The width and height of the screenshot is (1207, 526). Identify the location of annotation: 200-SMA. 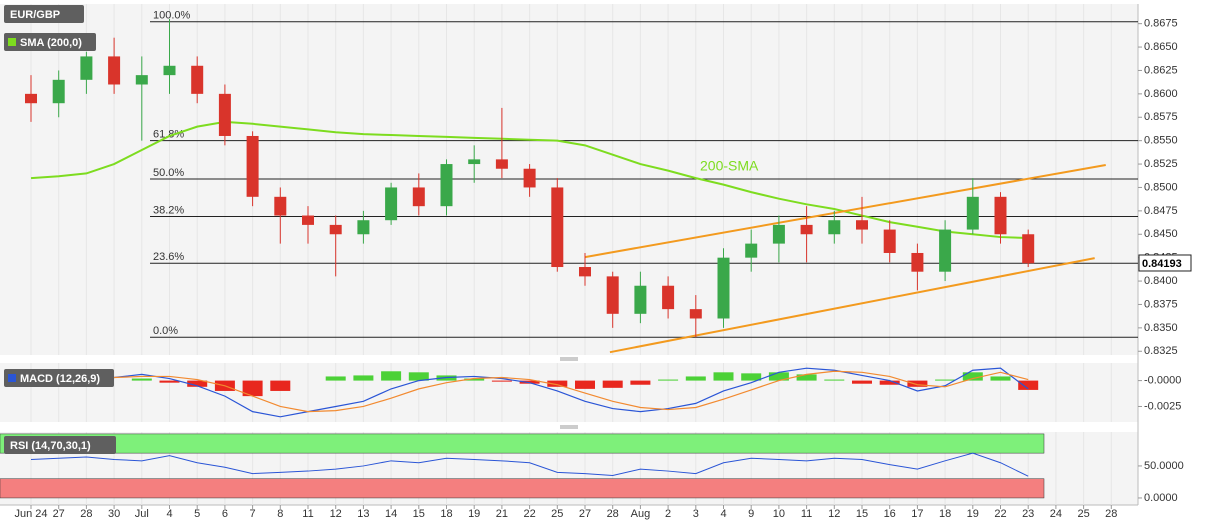
(729, 166).